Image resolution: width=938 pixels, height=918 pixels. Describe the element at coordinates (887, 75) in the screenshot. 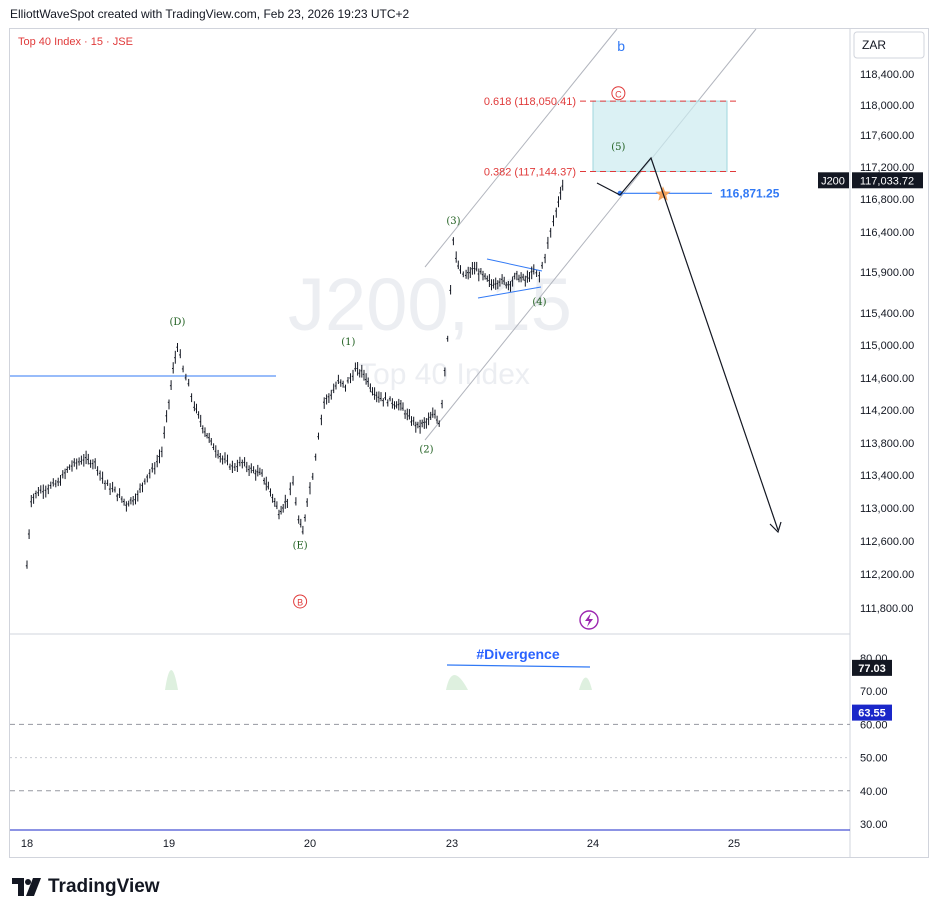

I see `price-tick-label: 118,400.00` at that location.